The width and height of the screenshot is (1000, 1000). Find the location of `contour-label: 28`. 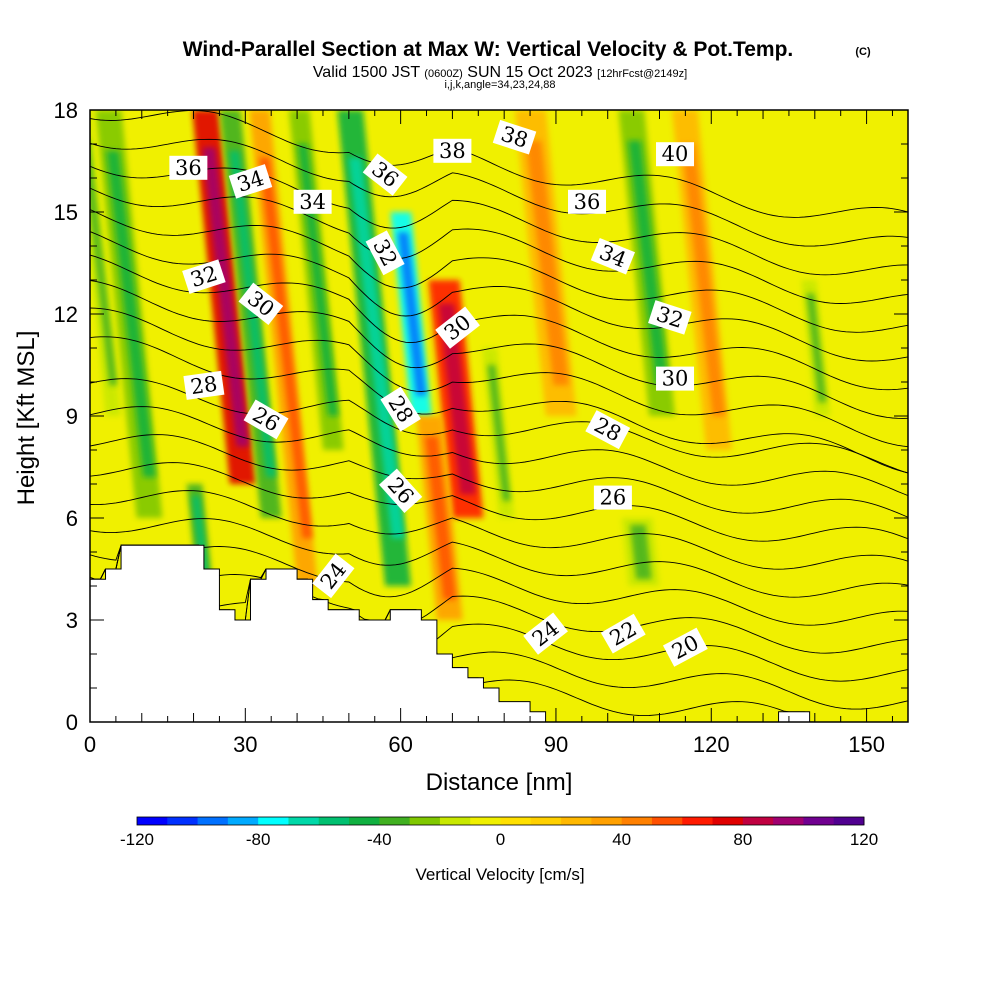

contour-label: 28 is located at coordinates (204, 385).